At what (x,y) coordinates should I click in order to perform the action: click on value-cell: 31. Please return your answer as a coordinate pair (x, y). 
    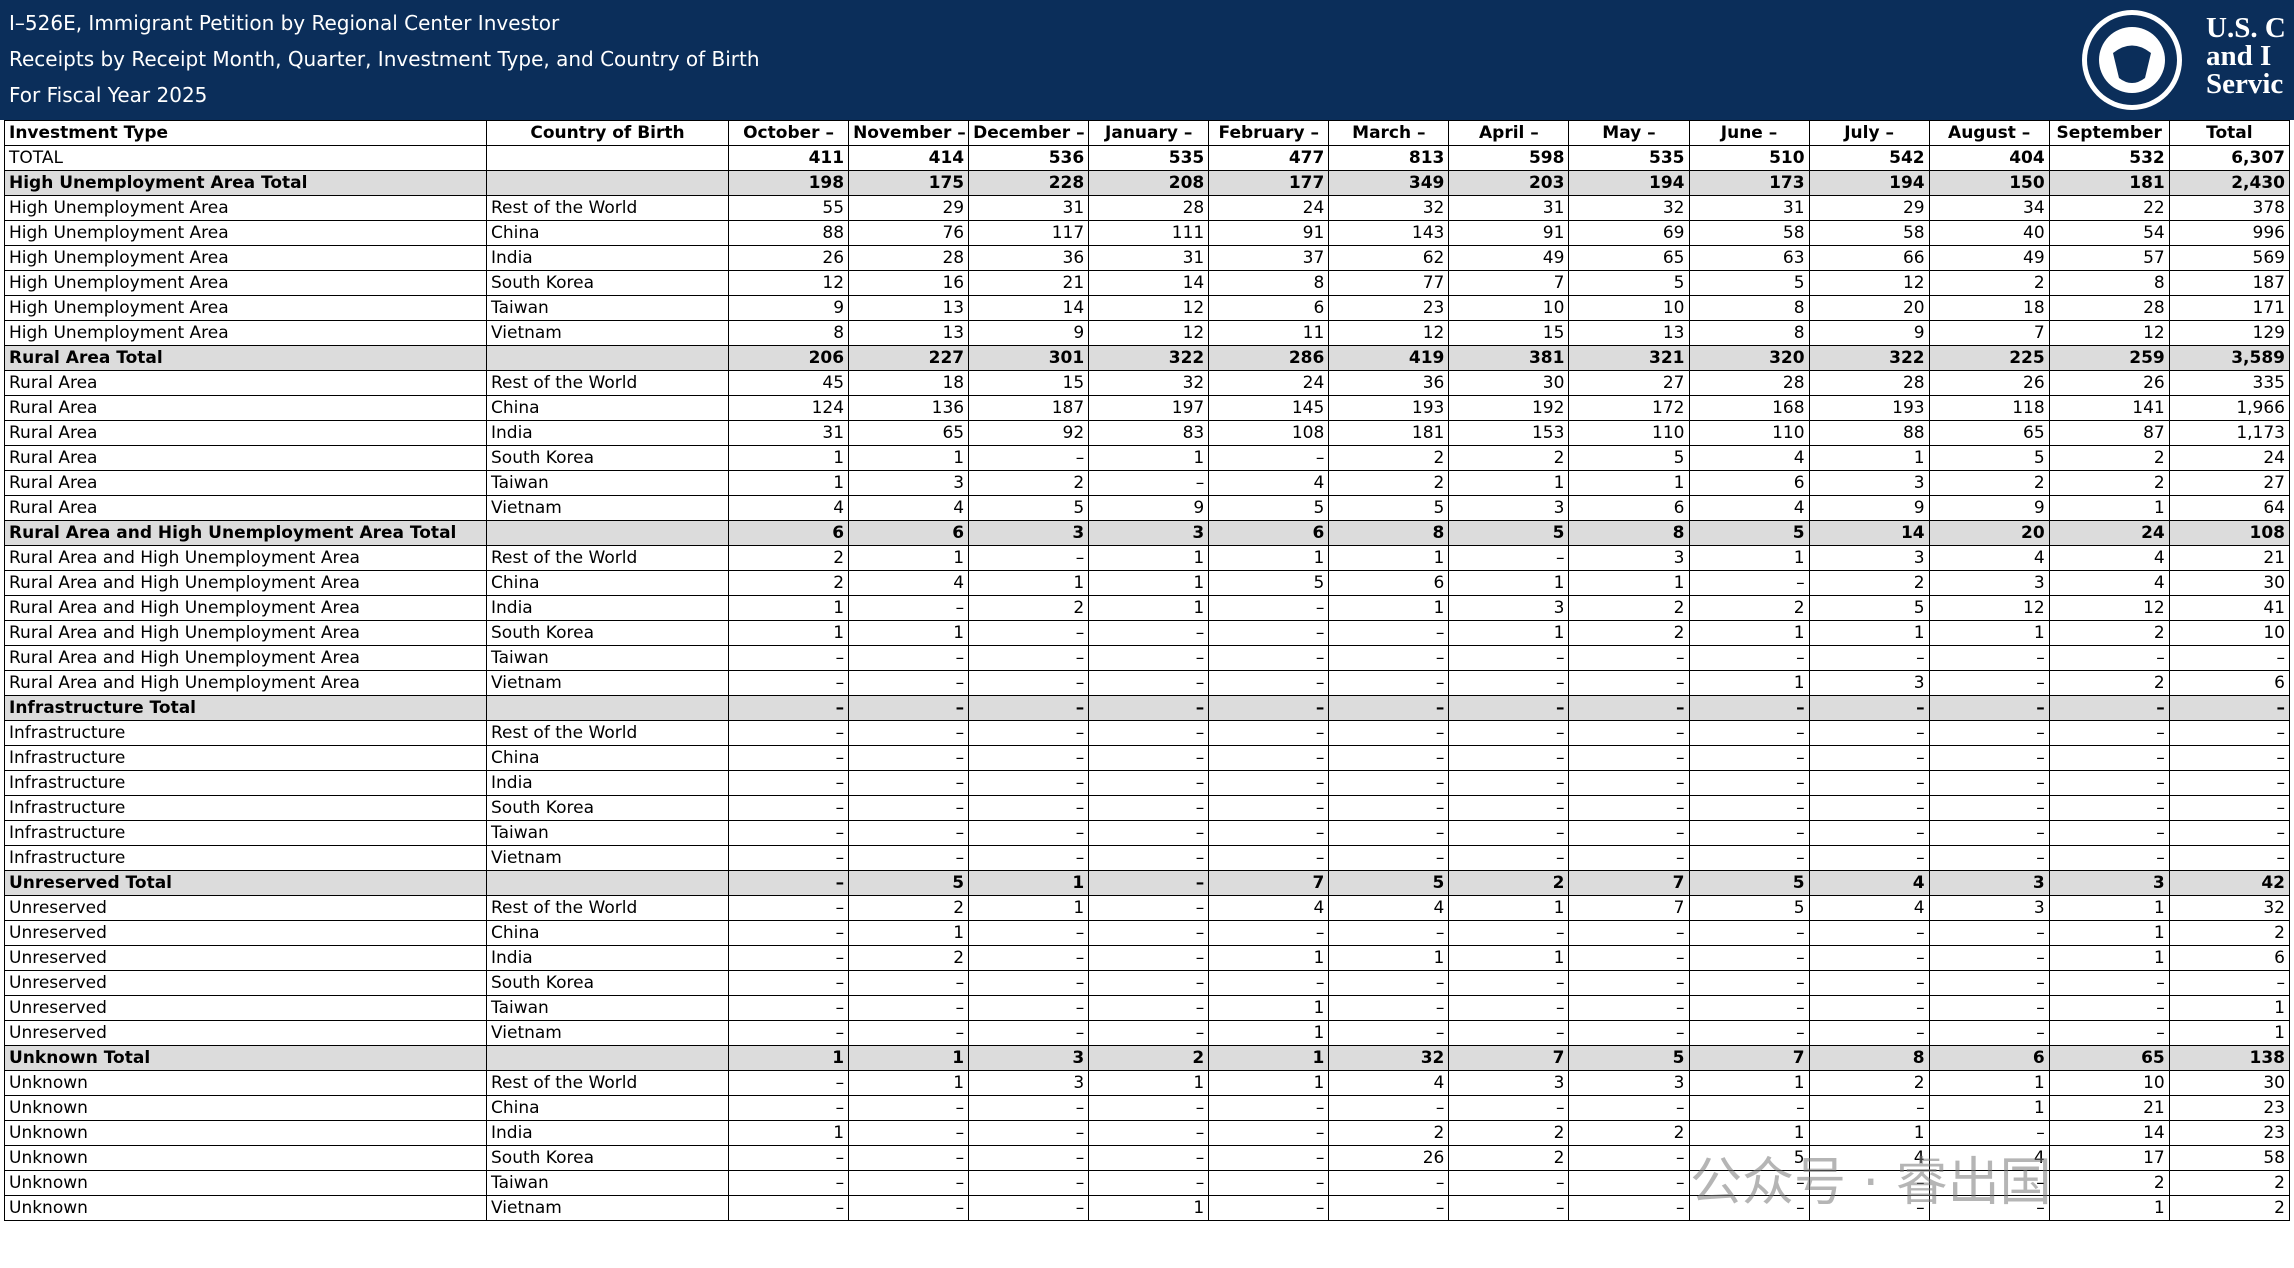
    Looking at the image, I should click on (1509, 208).